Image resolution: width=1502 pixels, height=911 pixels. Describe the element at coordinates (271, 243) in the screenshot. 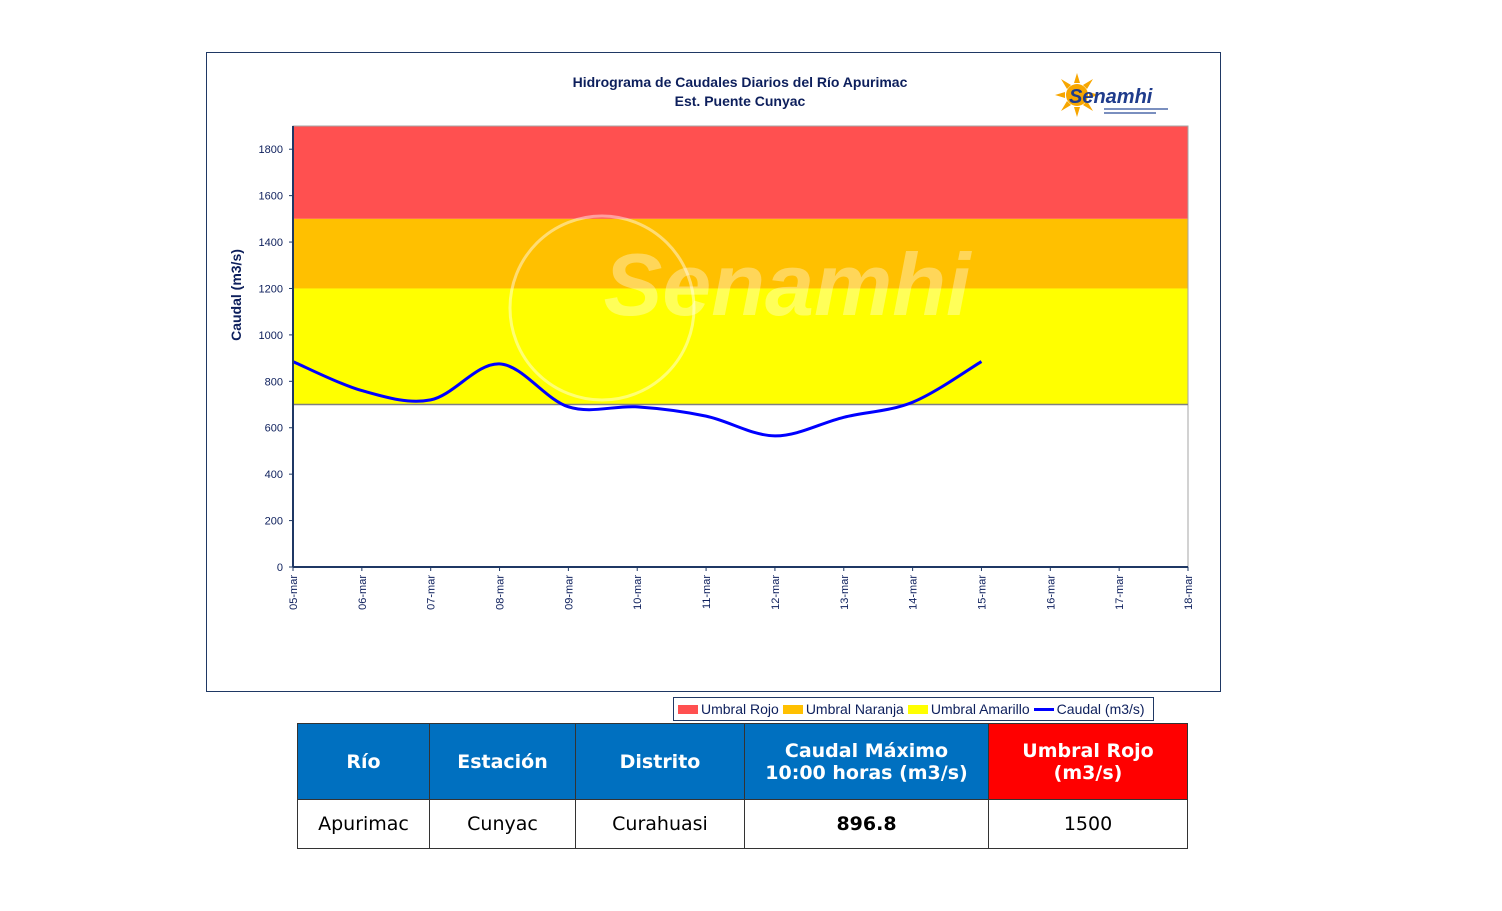

I see `y-tick-label: 1400` at that location.